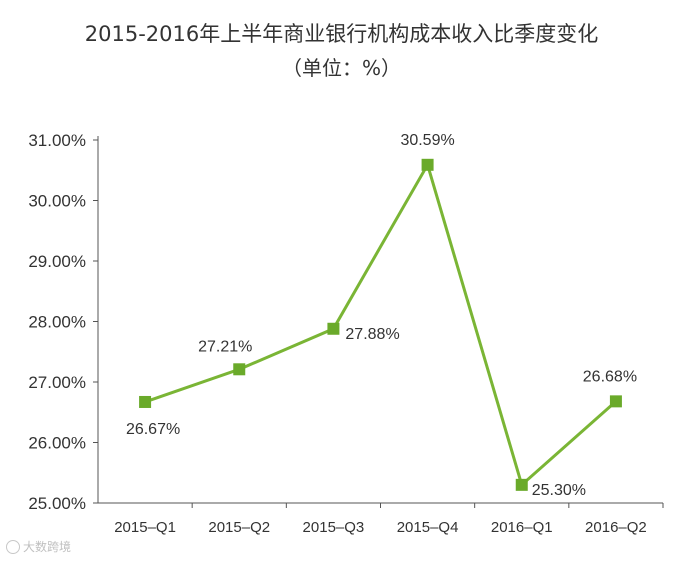 The width and height of the screenshot is (683, 563). Describe the element at coordinates (57, 261) in the screenshot. I see `y-tick-label: 29.00%` at that location.